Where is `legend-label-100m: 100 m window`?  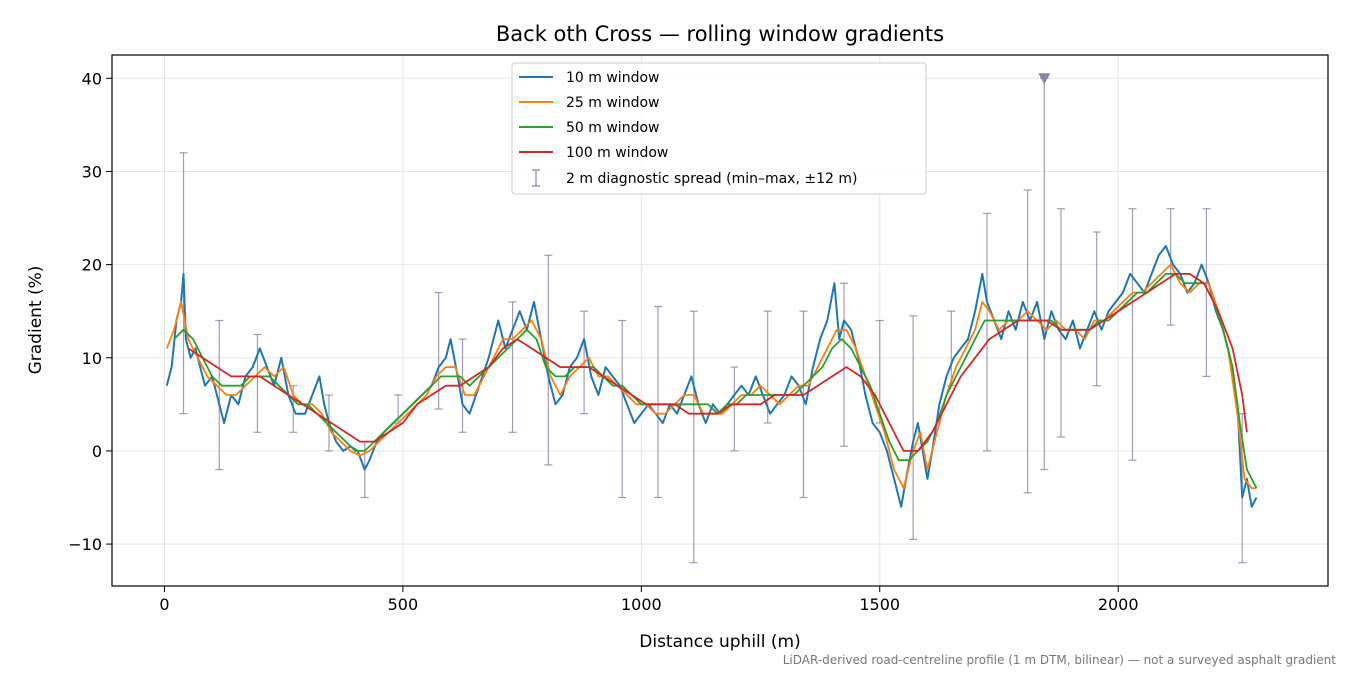
legend-label-100m: 100 m window is located at coordinates (617, 153).